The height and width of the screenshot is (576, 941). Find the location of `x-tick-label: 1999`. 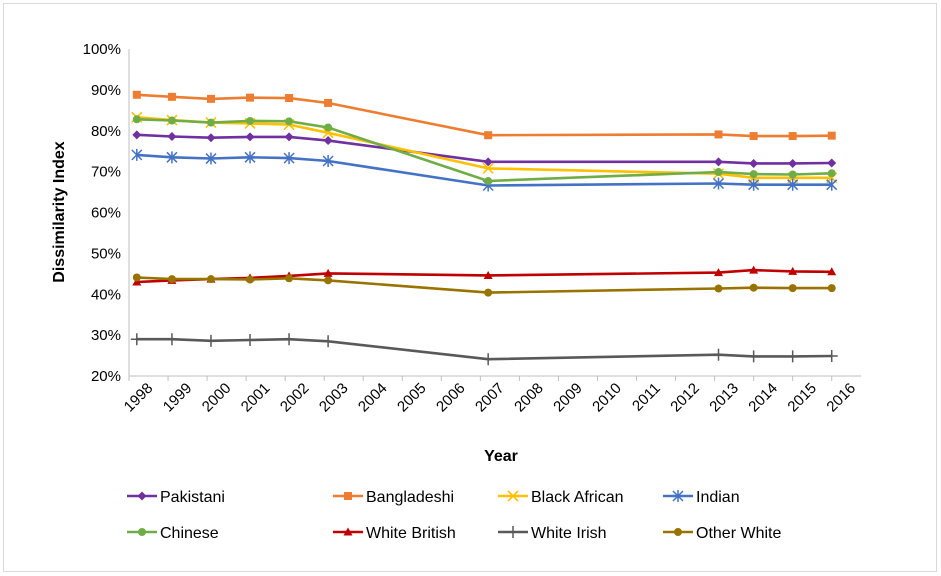

x-tick-label: 1999 is located at coordinates (178, 398).